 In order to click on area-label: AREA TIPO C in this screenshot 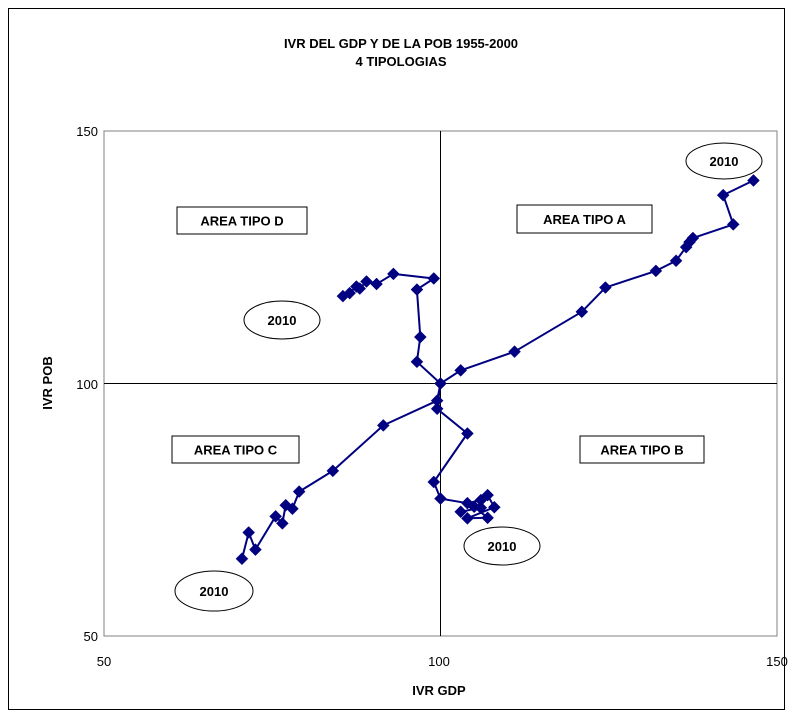, I will do `click(236, 450)`.